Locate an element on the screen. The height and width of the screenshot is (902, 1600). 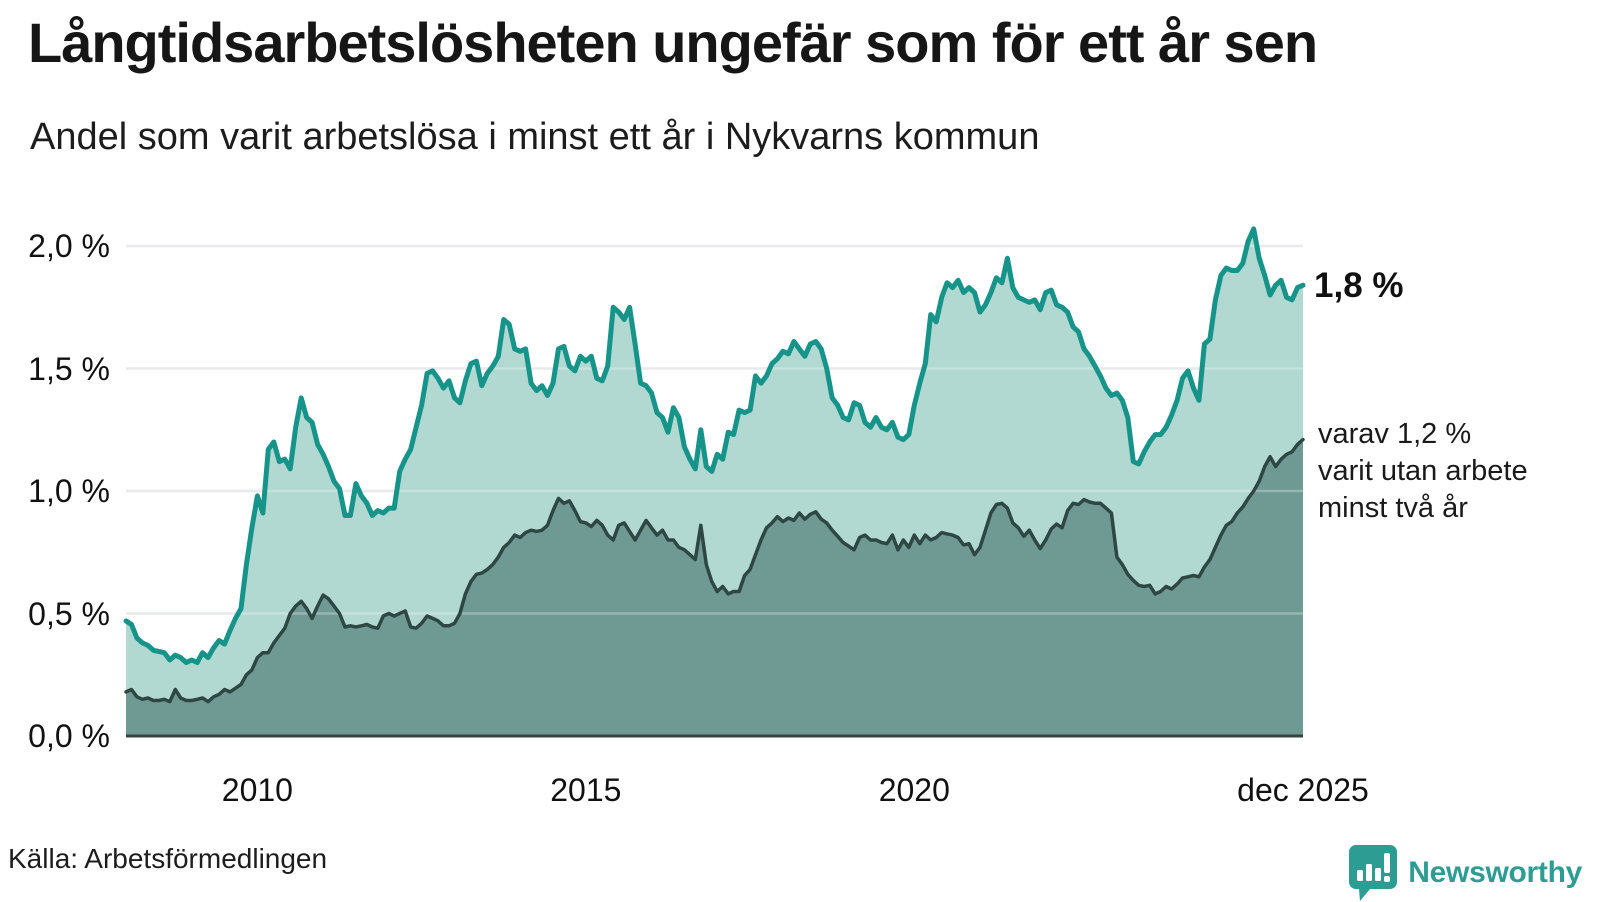
latest-value-label: 1,8 % is located at coordinates (1359, 285).